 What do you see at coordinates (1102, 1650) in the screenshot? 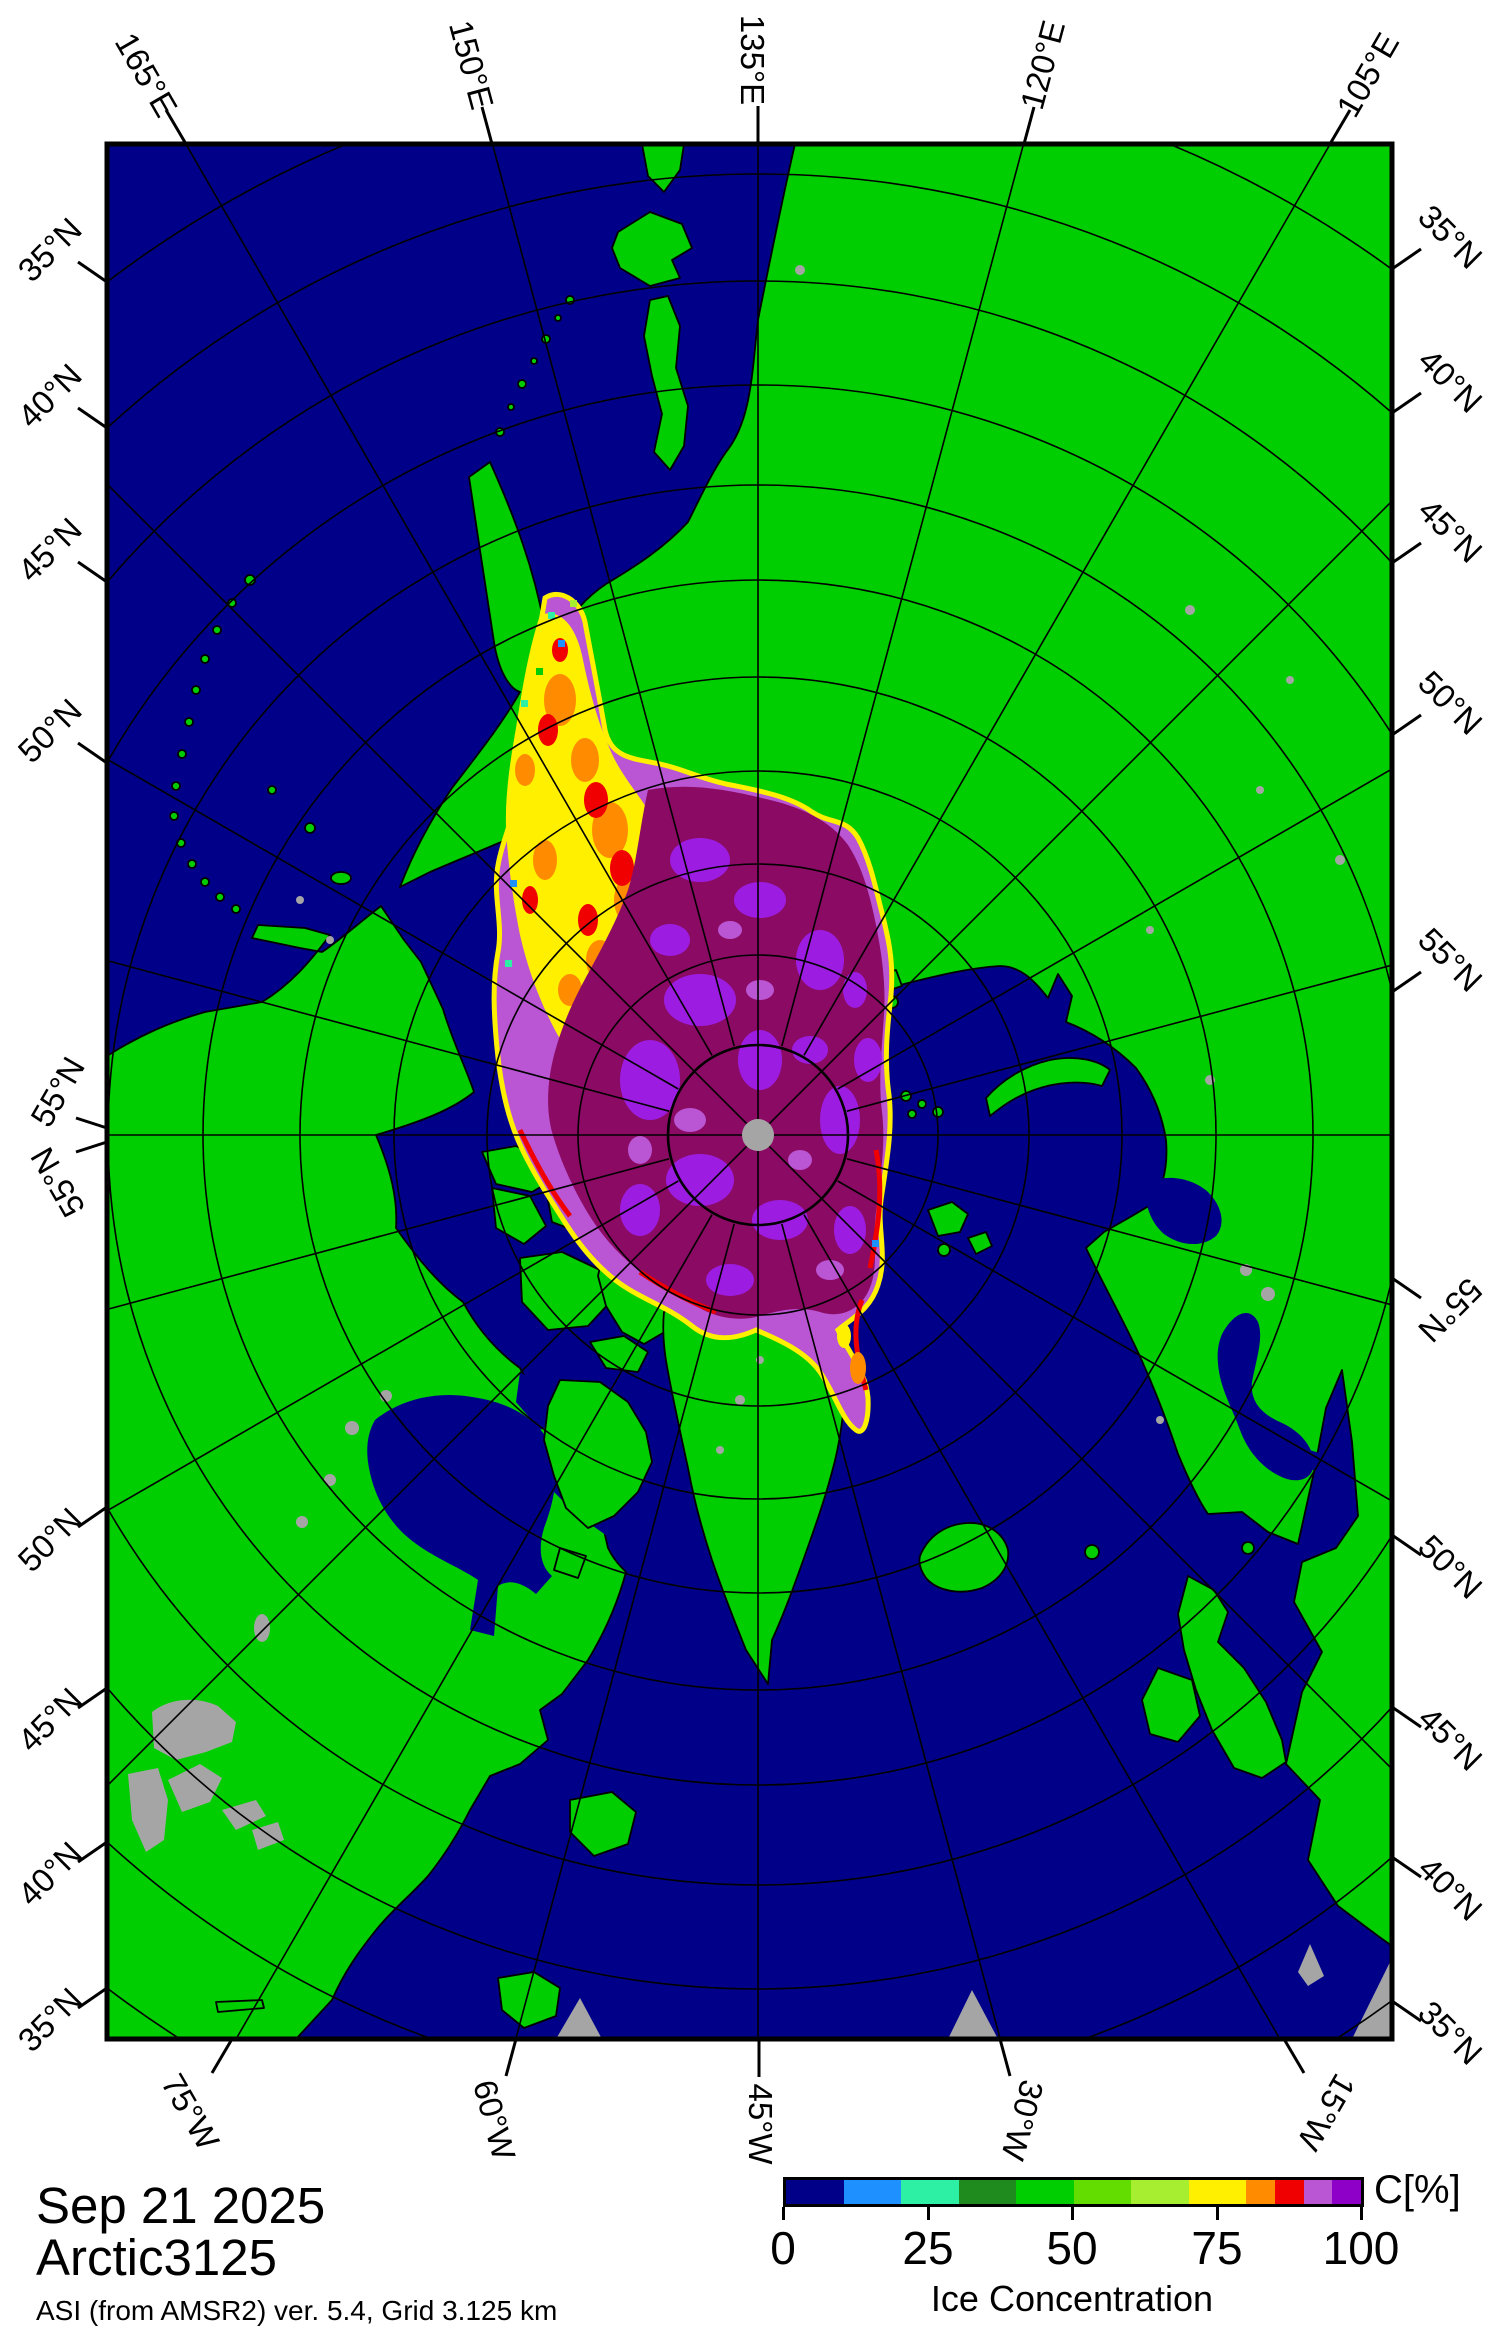
I see `landmass-iceland-uk` at bounding box center [1102, 1650].